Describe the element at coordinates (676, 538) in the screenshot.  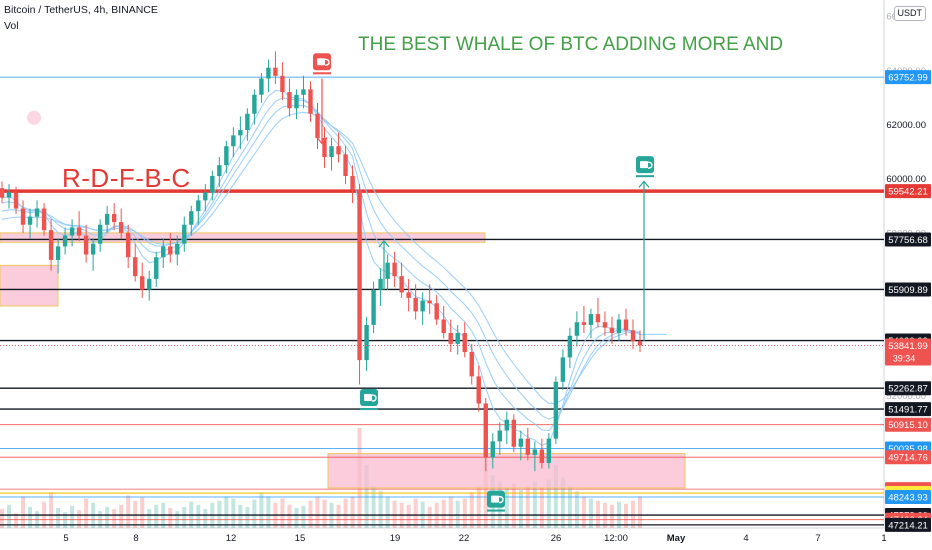
I see `time-axis-tick-label: May` at that location.